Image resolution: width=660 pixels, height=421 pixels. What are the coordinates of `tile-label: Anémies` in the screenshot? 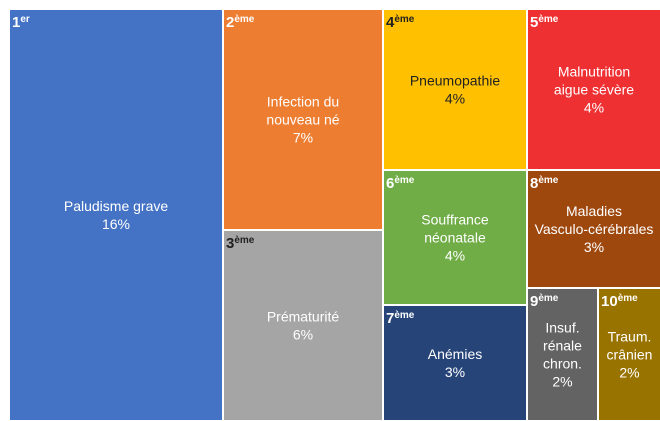 It's located at (455, 354).